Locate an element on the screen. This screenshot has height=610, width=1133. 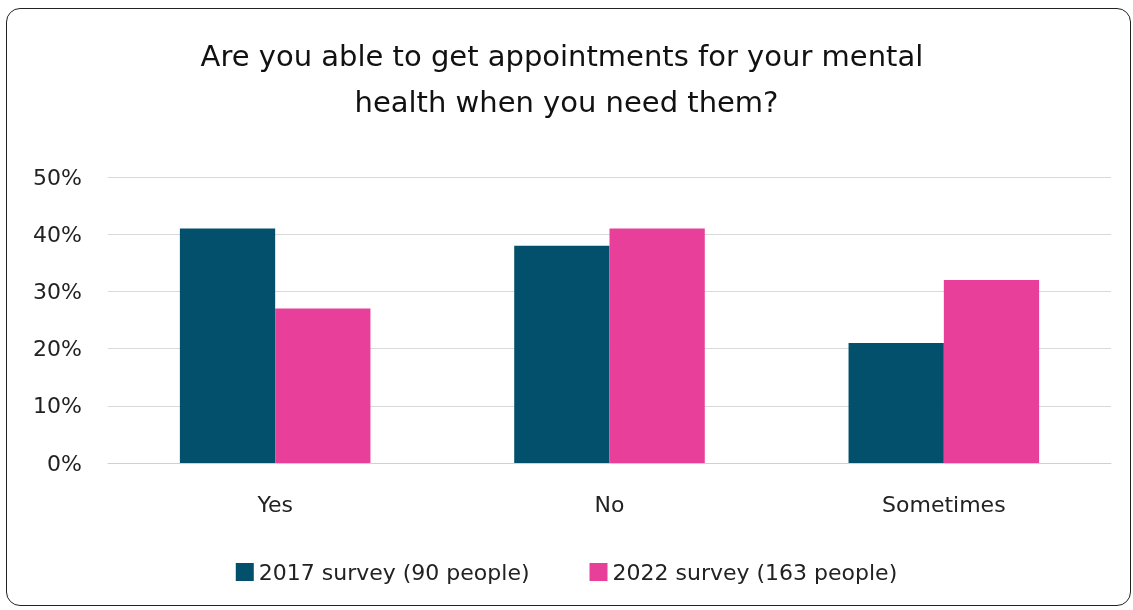
x-tick-label: No is located at coordinates (609, 504).